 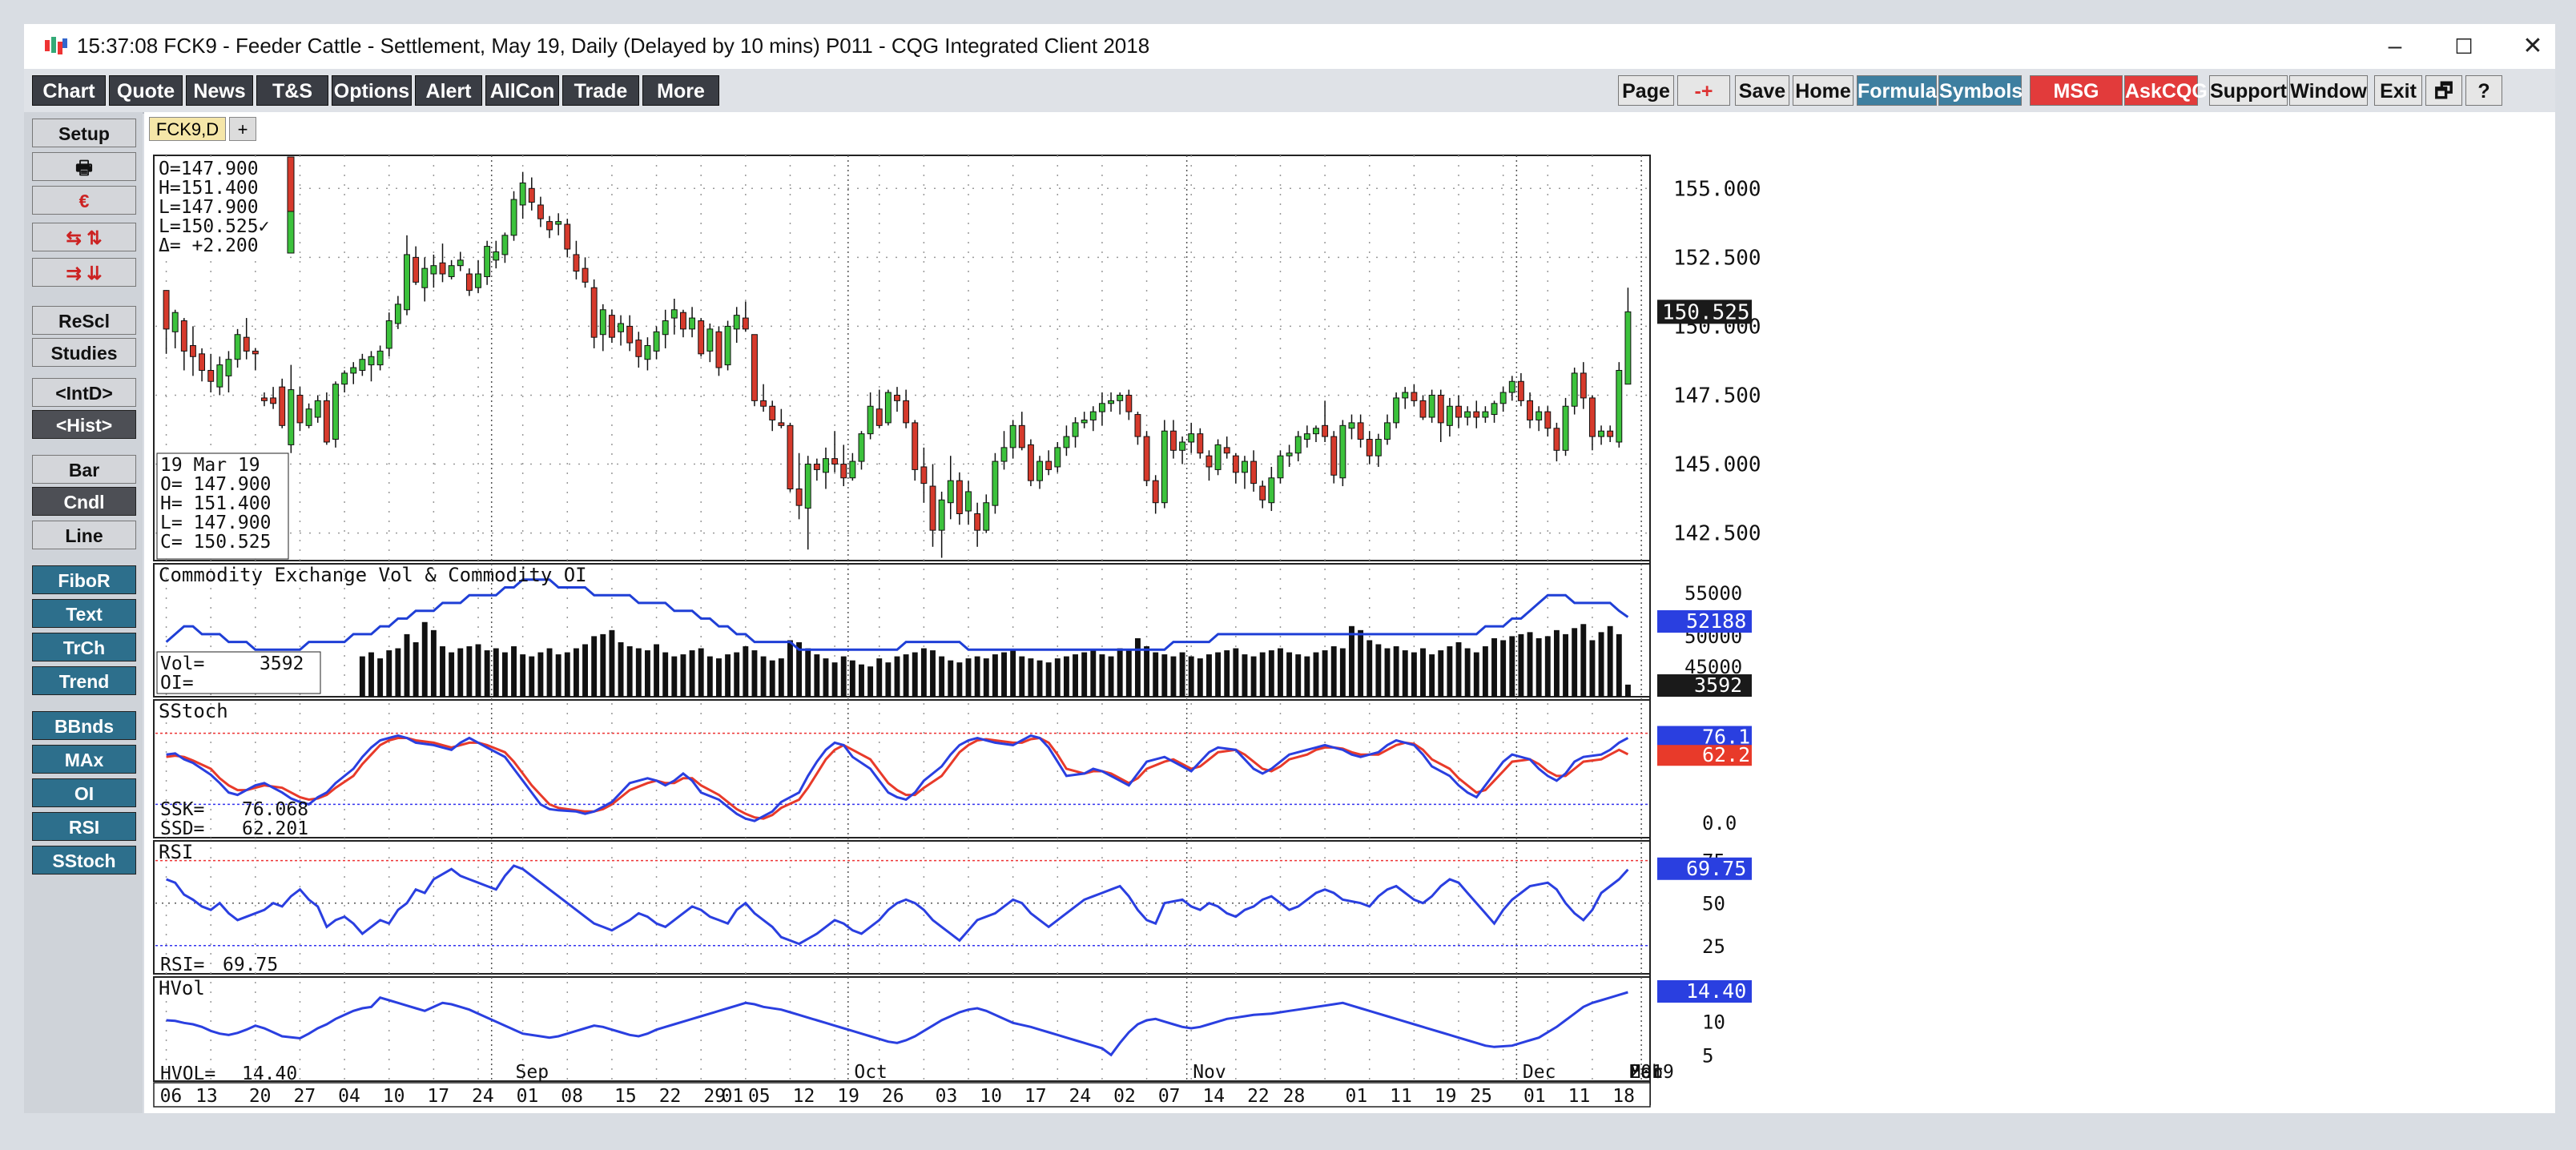 I want to click on sidebar-trch-button: TrCh, so click(x=84, y=647).